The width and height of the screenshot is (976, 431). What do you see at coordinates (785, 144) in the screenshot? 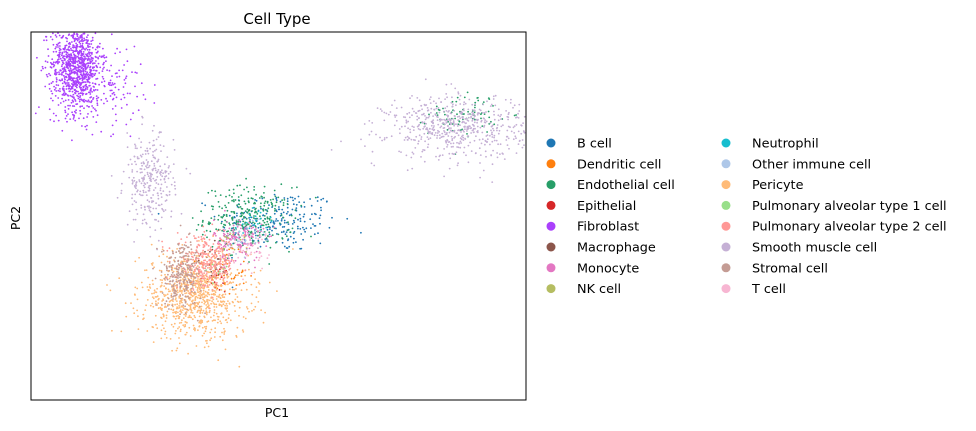
I see `legend-label: Neutrophil` at bounding box center [785, 144].